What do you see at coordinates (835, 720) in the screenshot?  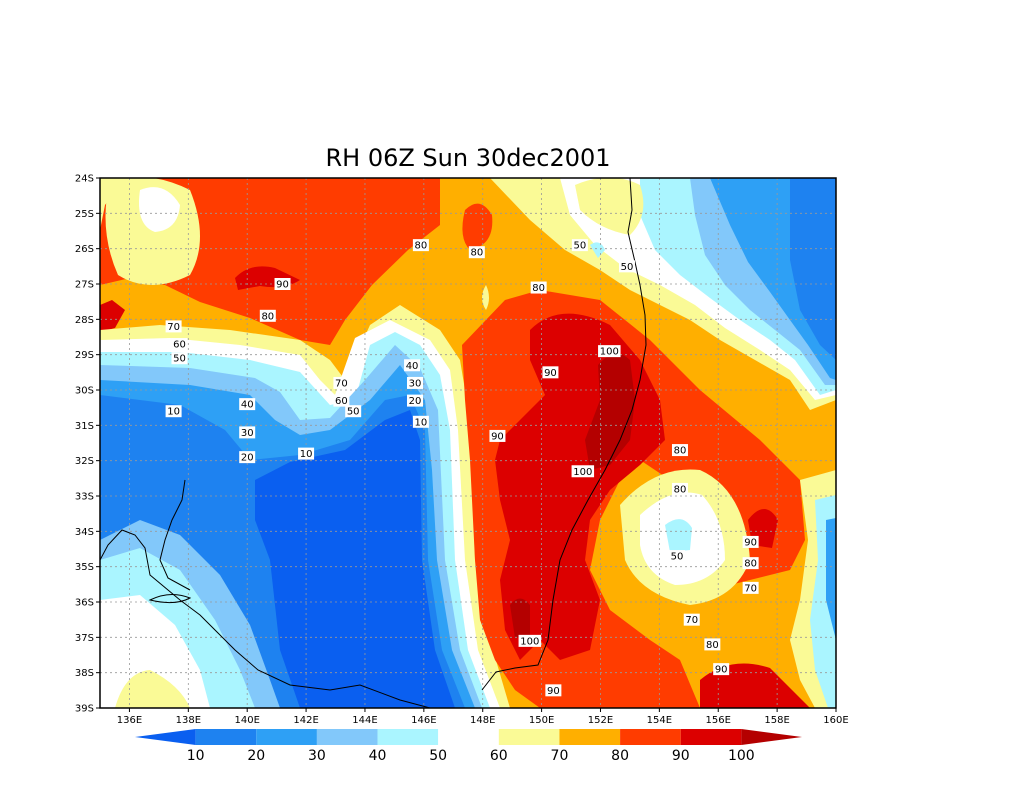 I see `lon-tick-label: 160E` at bounding box center [835, 720].